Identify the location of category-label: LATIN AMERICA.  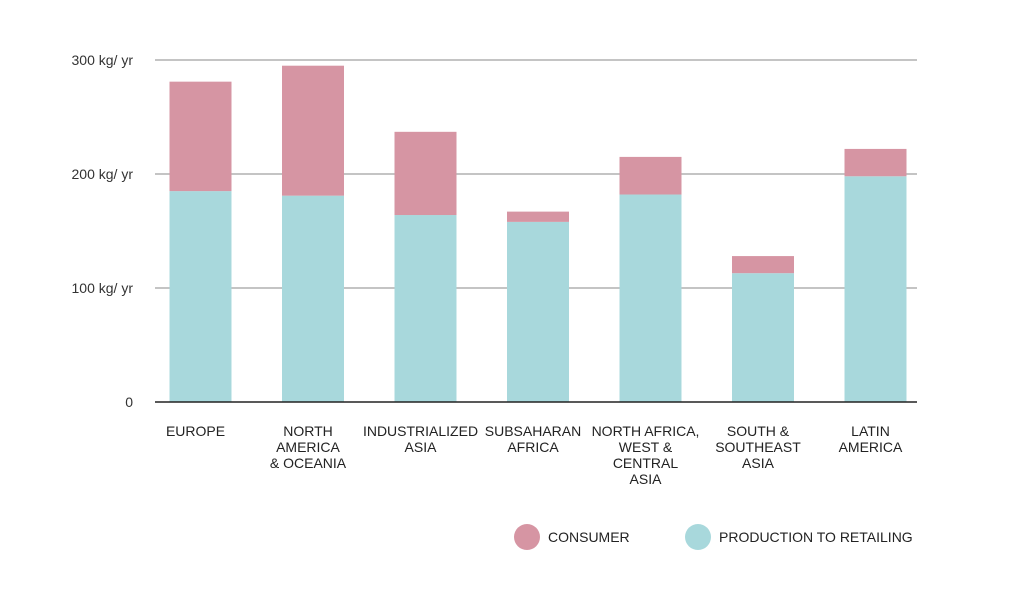
(871, 439).